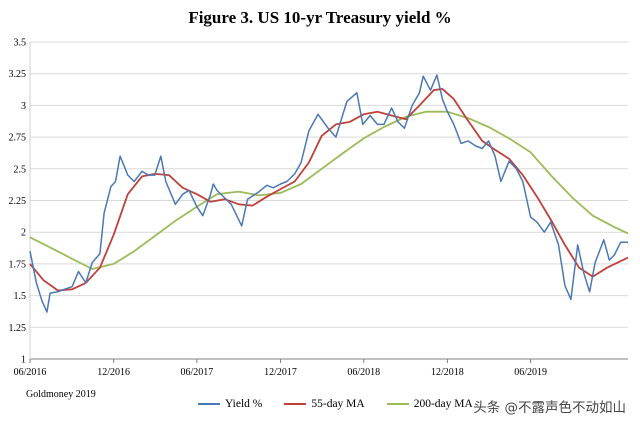  I want to click on y-tick-label: 1.75, so click(18, 264).